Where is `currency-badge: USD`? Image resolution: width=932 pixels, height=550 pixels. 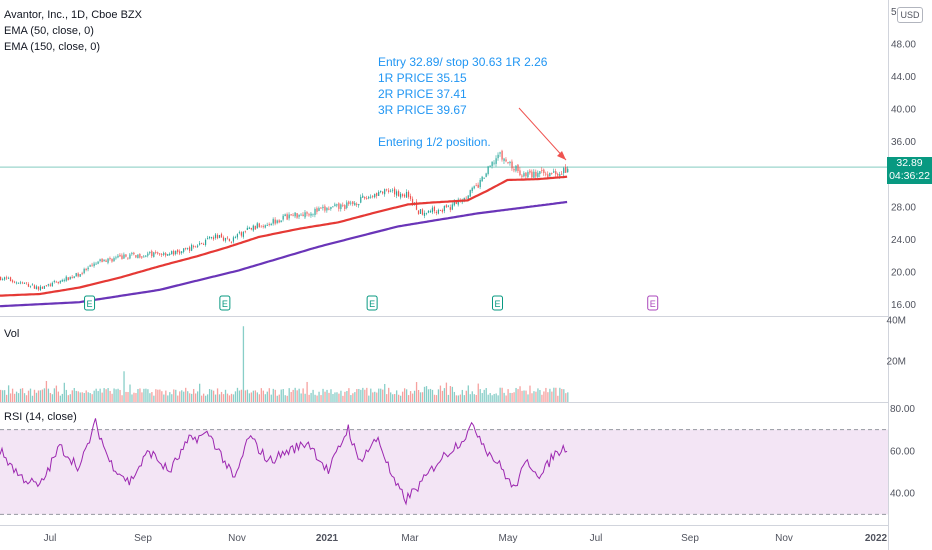 currency-badge: USD is located at coordinates (910, 15).